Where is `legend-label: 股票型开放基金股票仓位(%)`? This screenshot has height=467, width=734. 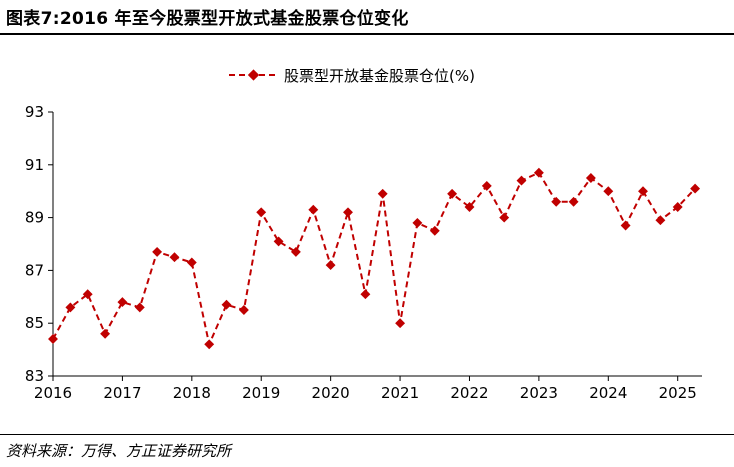 legend-label: 股票型开放基金股票仓位(%) is located at coordinates (379, 76).